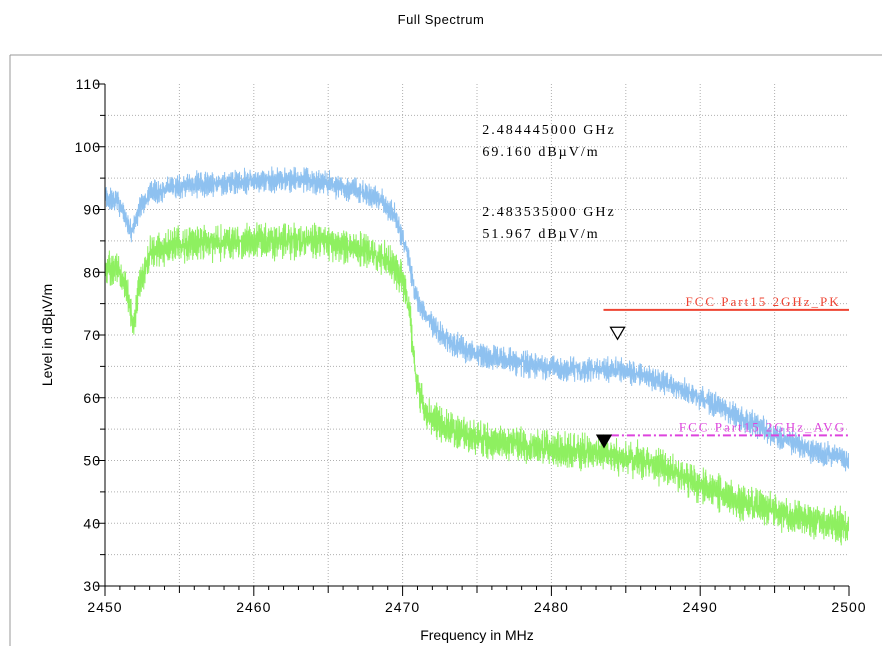  Describe the element at coordinates (604, 441) in the screenshot. I see `marker-2-triangle` at that location.